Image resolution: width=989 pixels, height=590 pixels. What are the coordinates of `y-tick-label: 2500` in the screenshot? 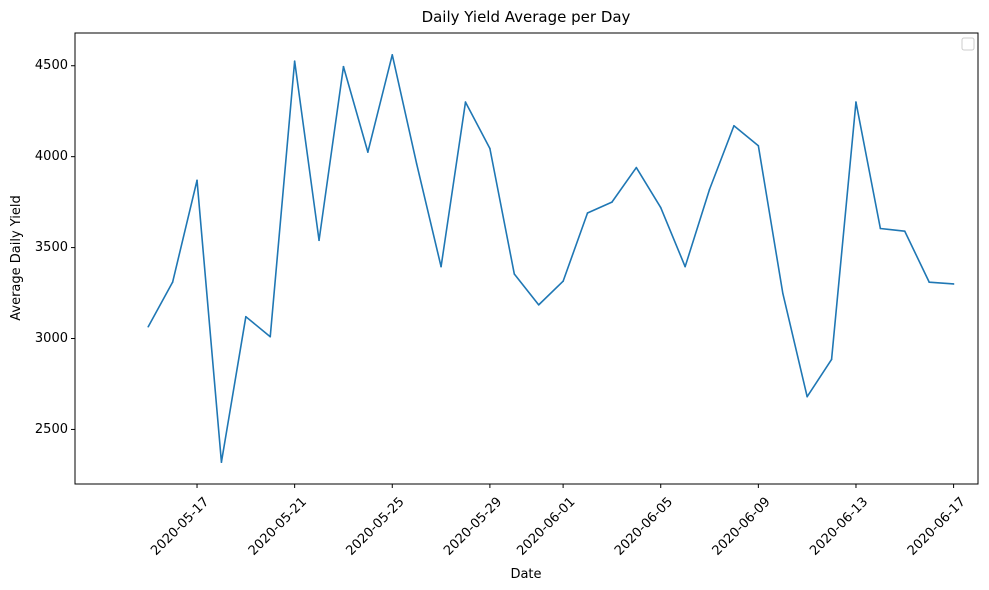 It's located at (51, 429).